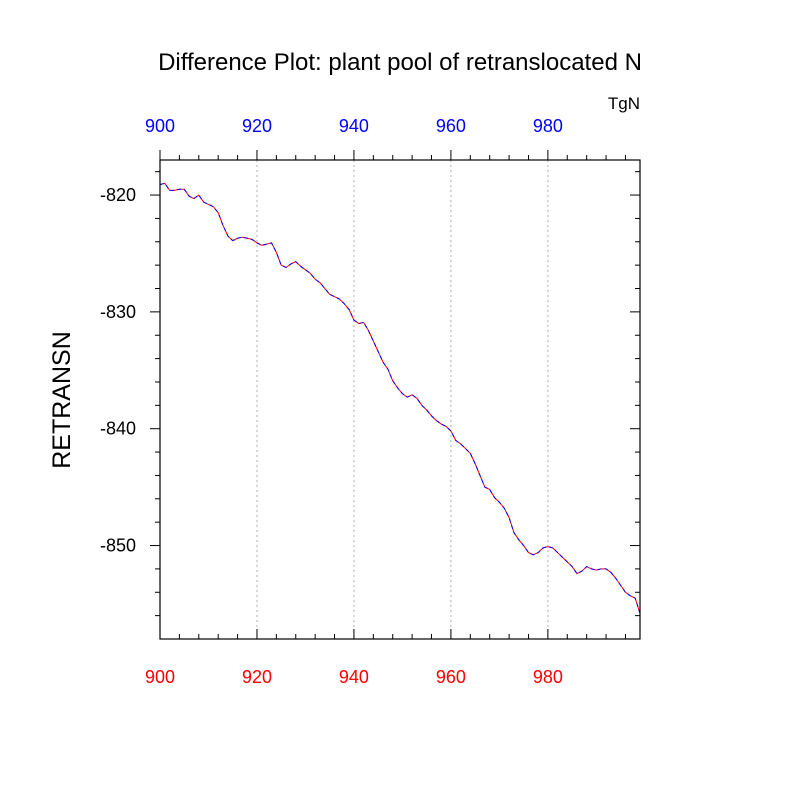 The width and height of the screenshot is (800, 800). What do you see at coordinates (548, 677) in the screenshot?
I see `x-tick-label-bottom-980: 980` at bounding box center [548, 677].